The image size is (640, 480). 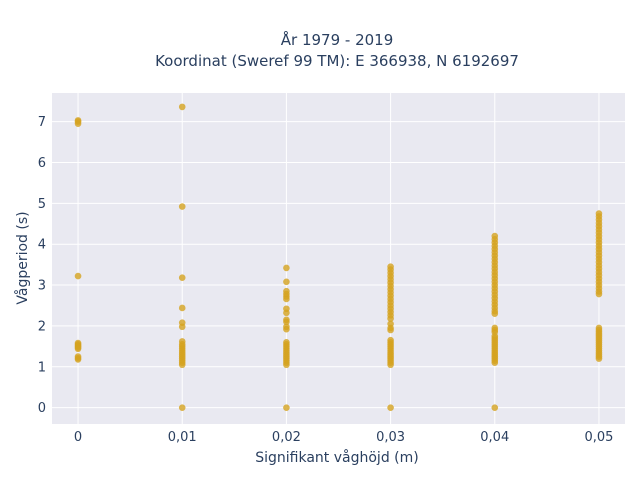 What do you see at coordinates (390, 437) in the screenshot?
I see `x-tick-label: 0,03` at bounding box center [390, 437].